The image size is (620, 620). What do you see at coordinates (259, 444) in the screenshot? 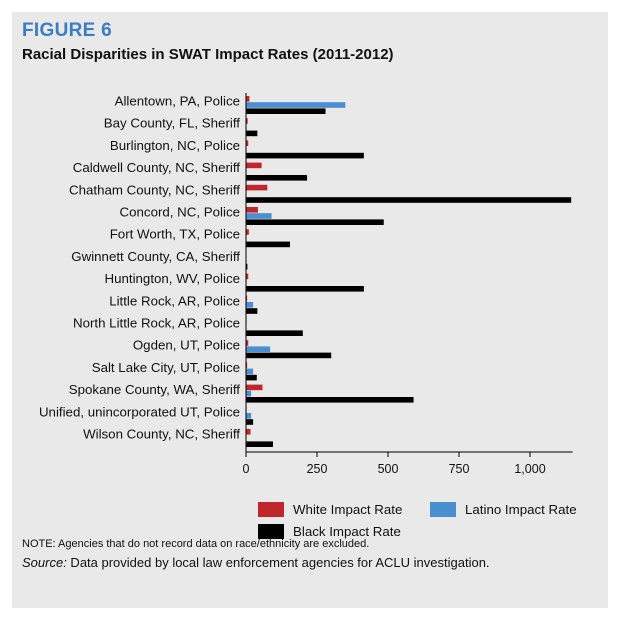
I see `bar-black-impact-rate-wilson-county-nc-sheriff` at bounding box center [259, 444].